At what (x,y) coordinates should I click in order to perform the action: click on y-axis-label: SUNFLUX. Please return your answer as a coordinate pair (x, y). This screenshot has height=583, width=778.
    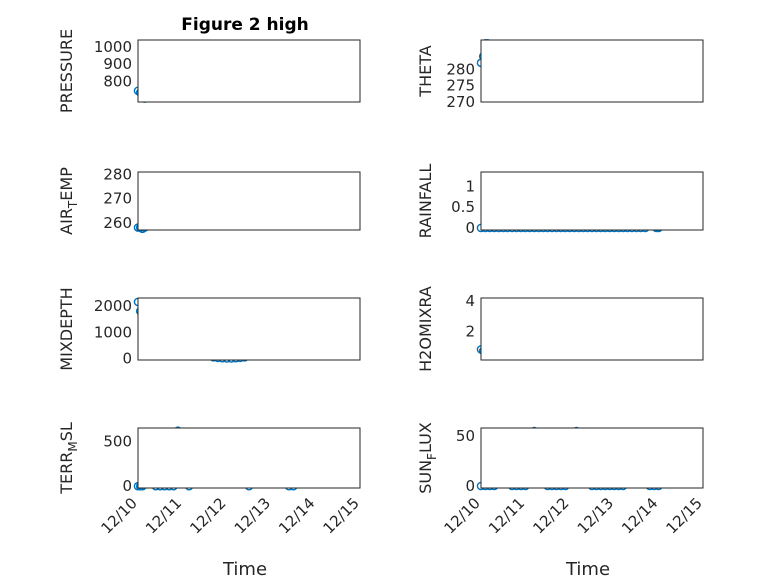
    Looking at the image, I should click on (427, 458).